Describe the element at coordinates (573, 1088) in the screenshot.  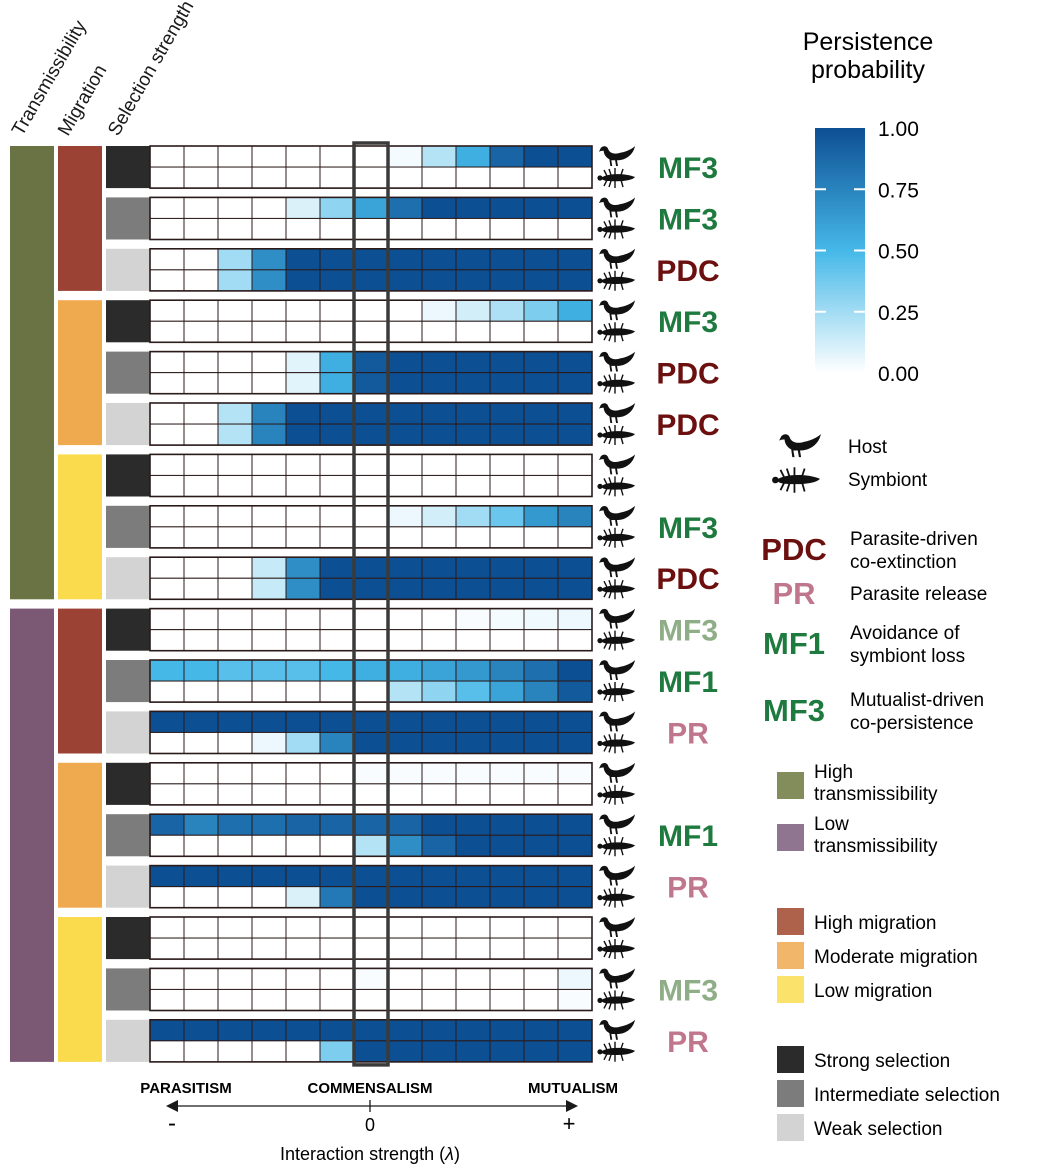
I see `region-mutualism: MUTUALISM` at that location.